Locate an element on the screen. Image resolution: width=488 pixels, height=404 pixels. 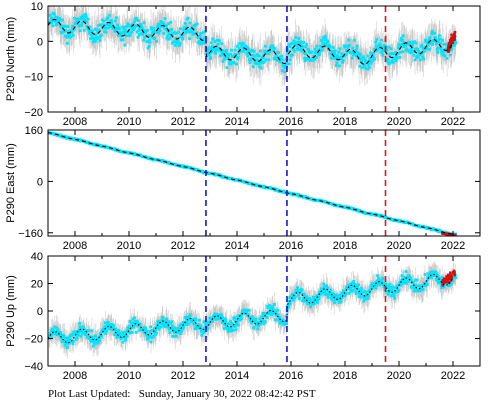
x-tick-label: 2010 is located at coordinates (129, 122).